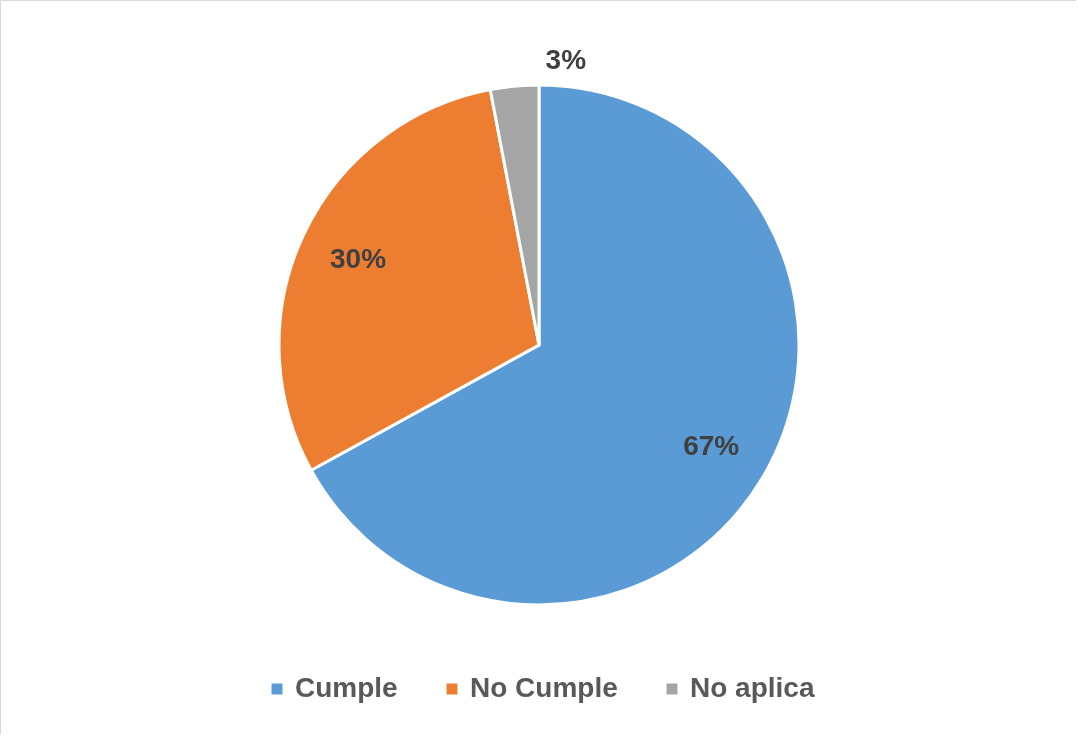  I want to click on data-label: 30%, so click(358, 258).